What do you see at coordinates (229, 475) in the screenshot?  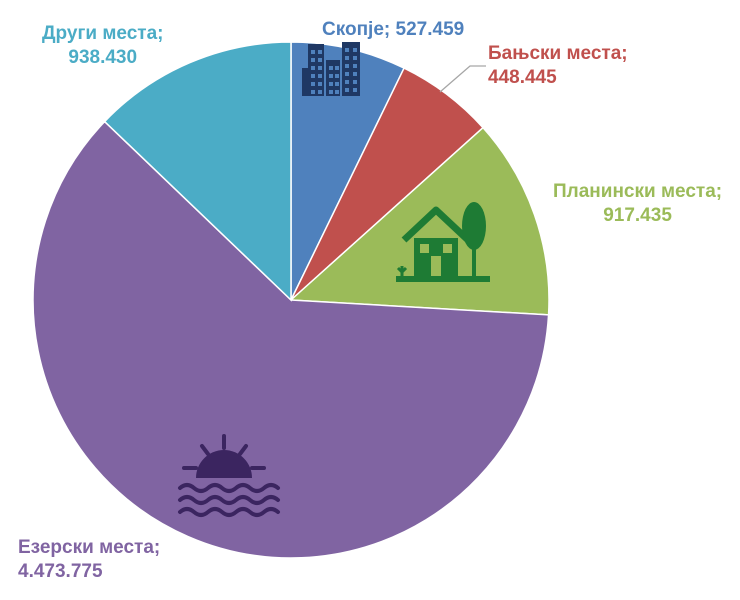 I see `lake-sunset-icon` at bounding box center [229, 475].